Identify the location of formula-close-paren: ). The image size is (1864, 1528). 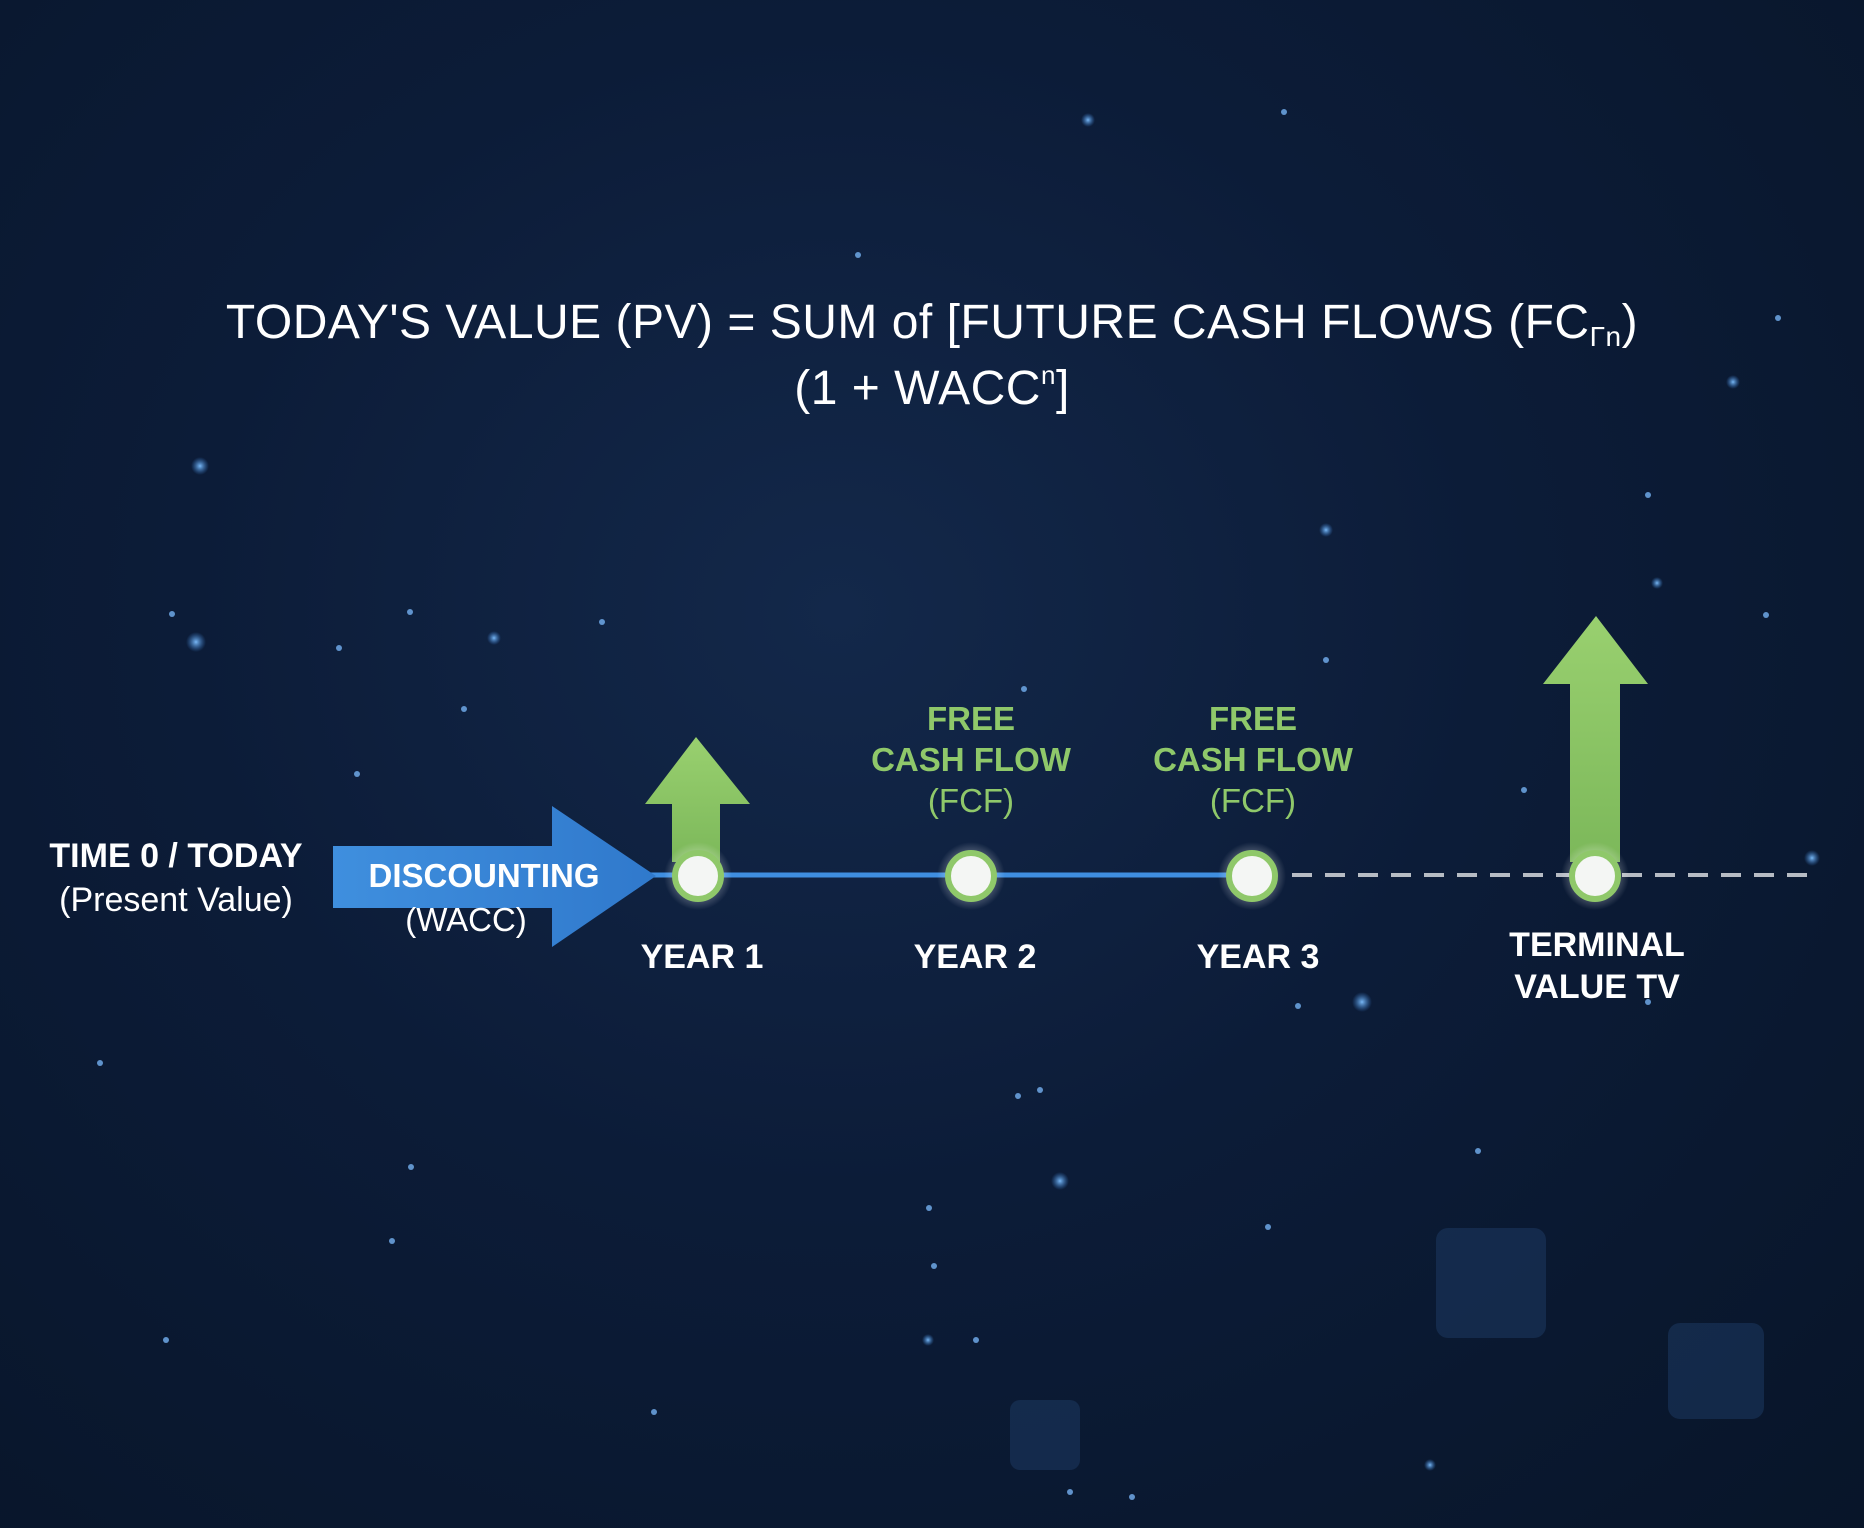
(1630, 322).